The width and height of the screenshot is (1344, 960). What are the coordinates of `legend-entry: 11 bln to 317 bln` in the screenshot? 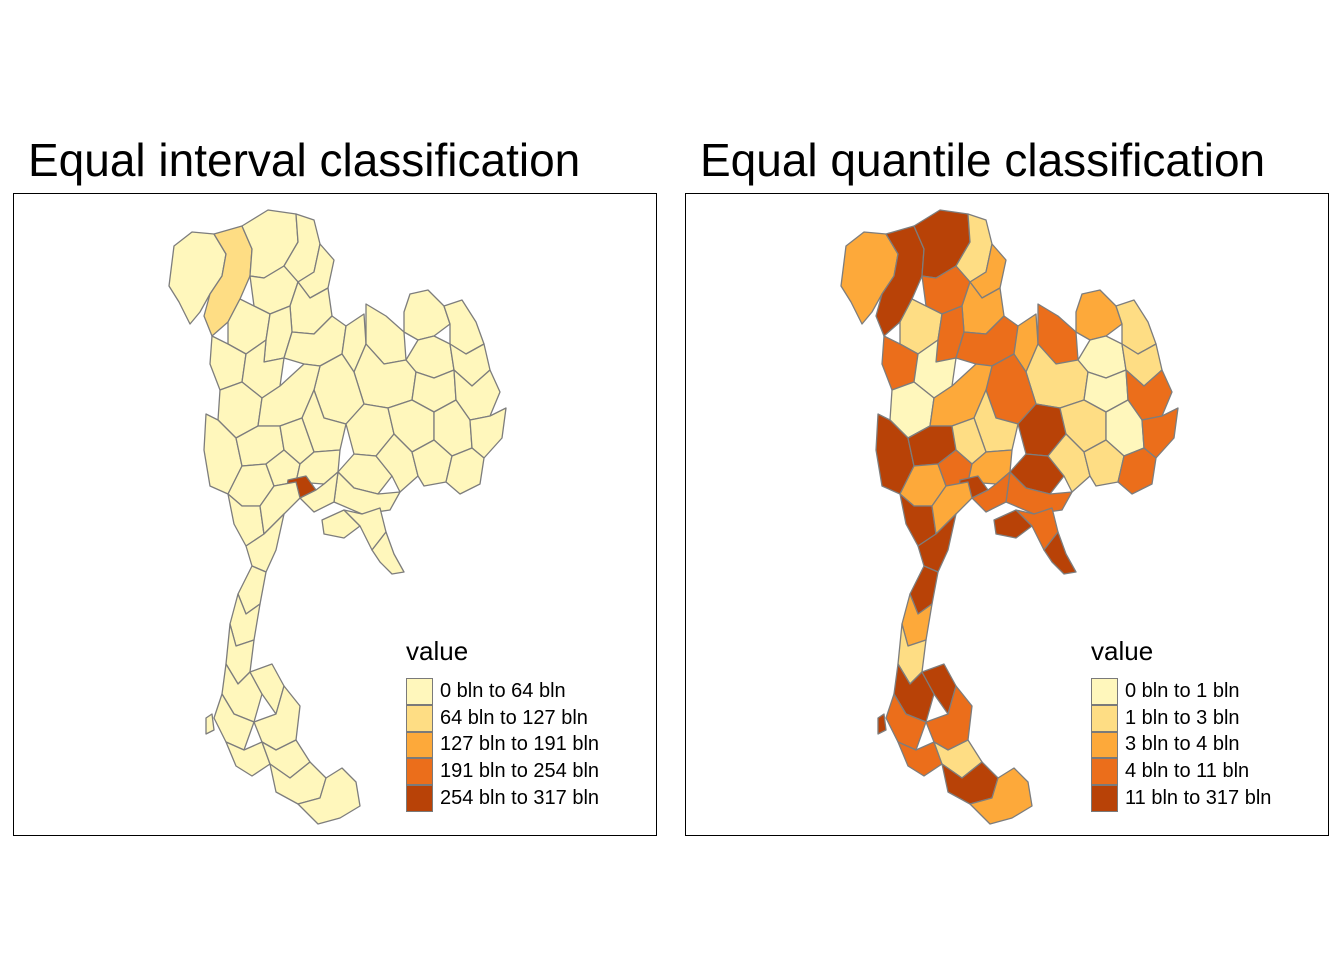 It's located at (1181, 798).